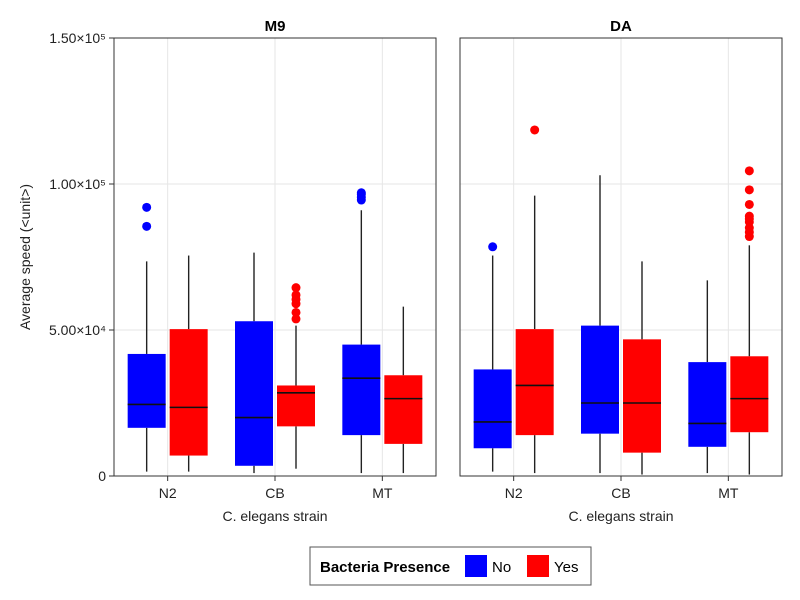 The width and height of the screenshot is (800, 600). I want to click on y-axis-label: Average speed (<unit>), so click(25, 257).